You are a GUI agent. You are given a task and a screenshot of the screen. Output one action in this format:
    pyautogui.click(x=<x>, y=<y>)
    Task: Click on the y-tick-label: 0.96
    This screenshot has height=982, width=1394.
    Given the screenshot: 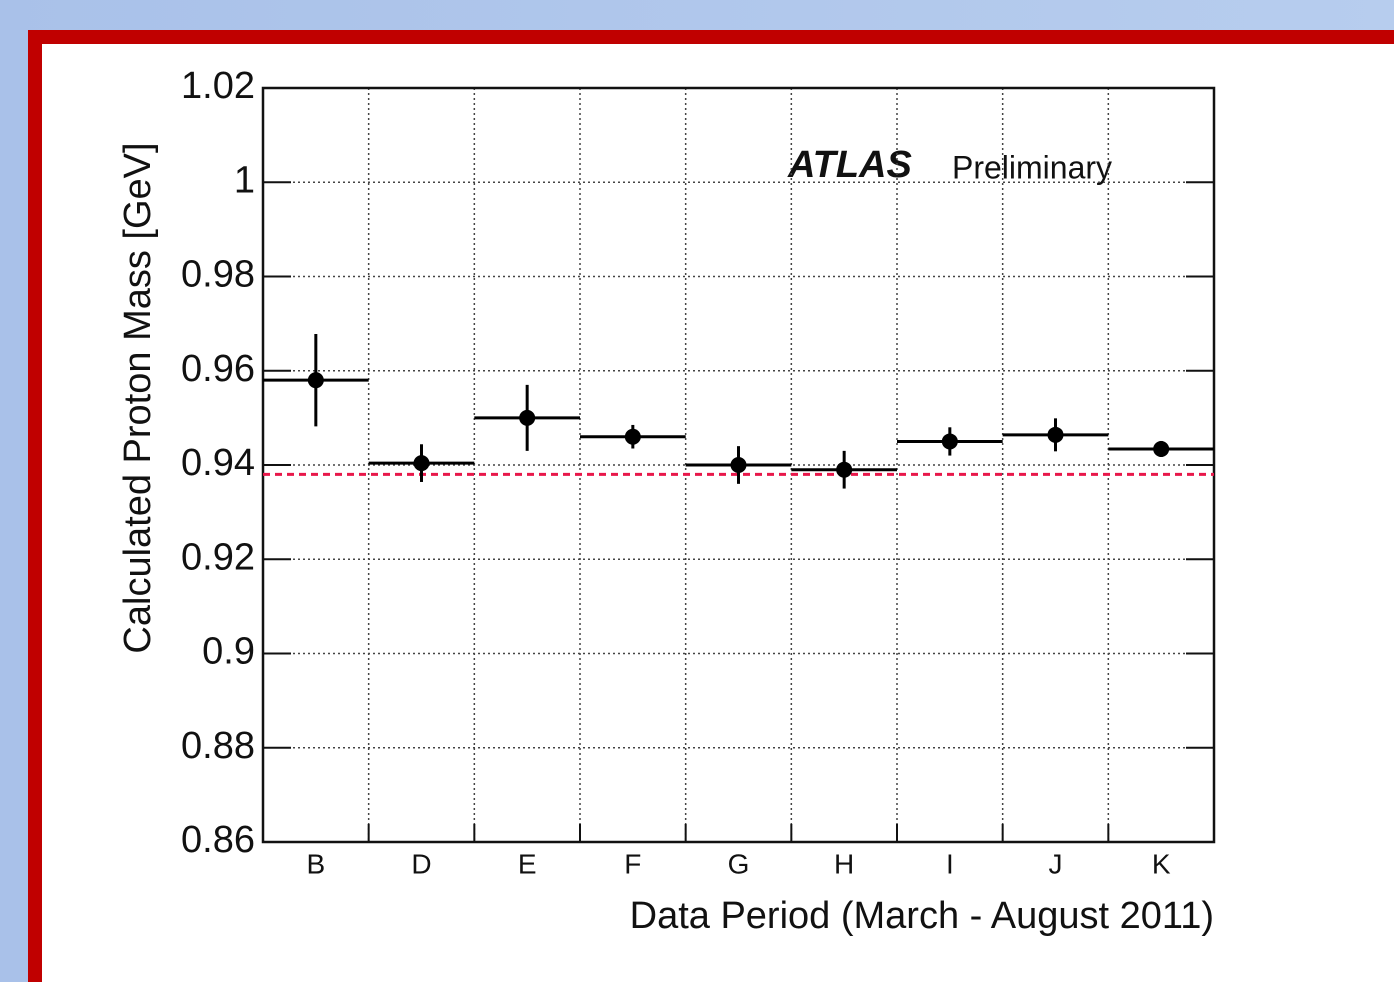 What is the action you would take?
    pyautogui.click(x=218, y=369)
    